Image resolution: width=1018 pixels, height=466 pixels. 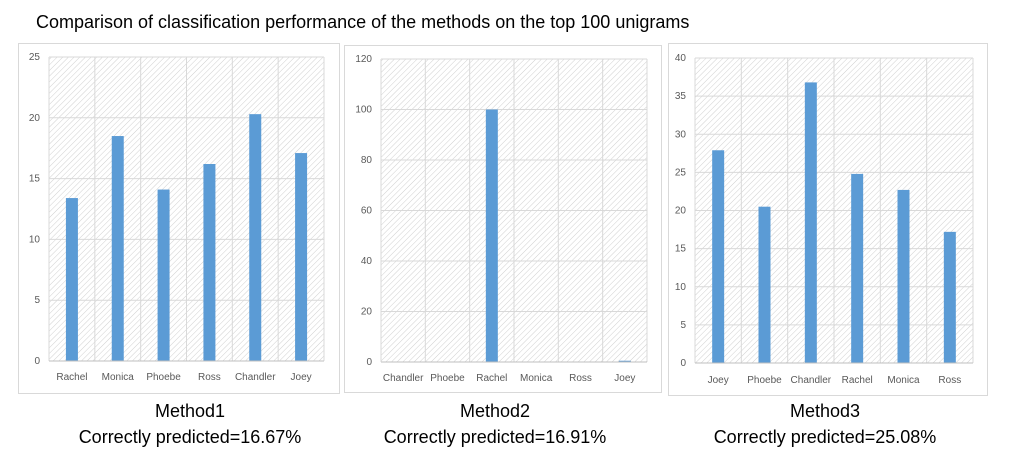 What do you see at coordinates (495, 437) in the screenshot?
I see `method2-accuracy: Correctly predicted=16.91%` at bounding box center [495, 437].